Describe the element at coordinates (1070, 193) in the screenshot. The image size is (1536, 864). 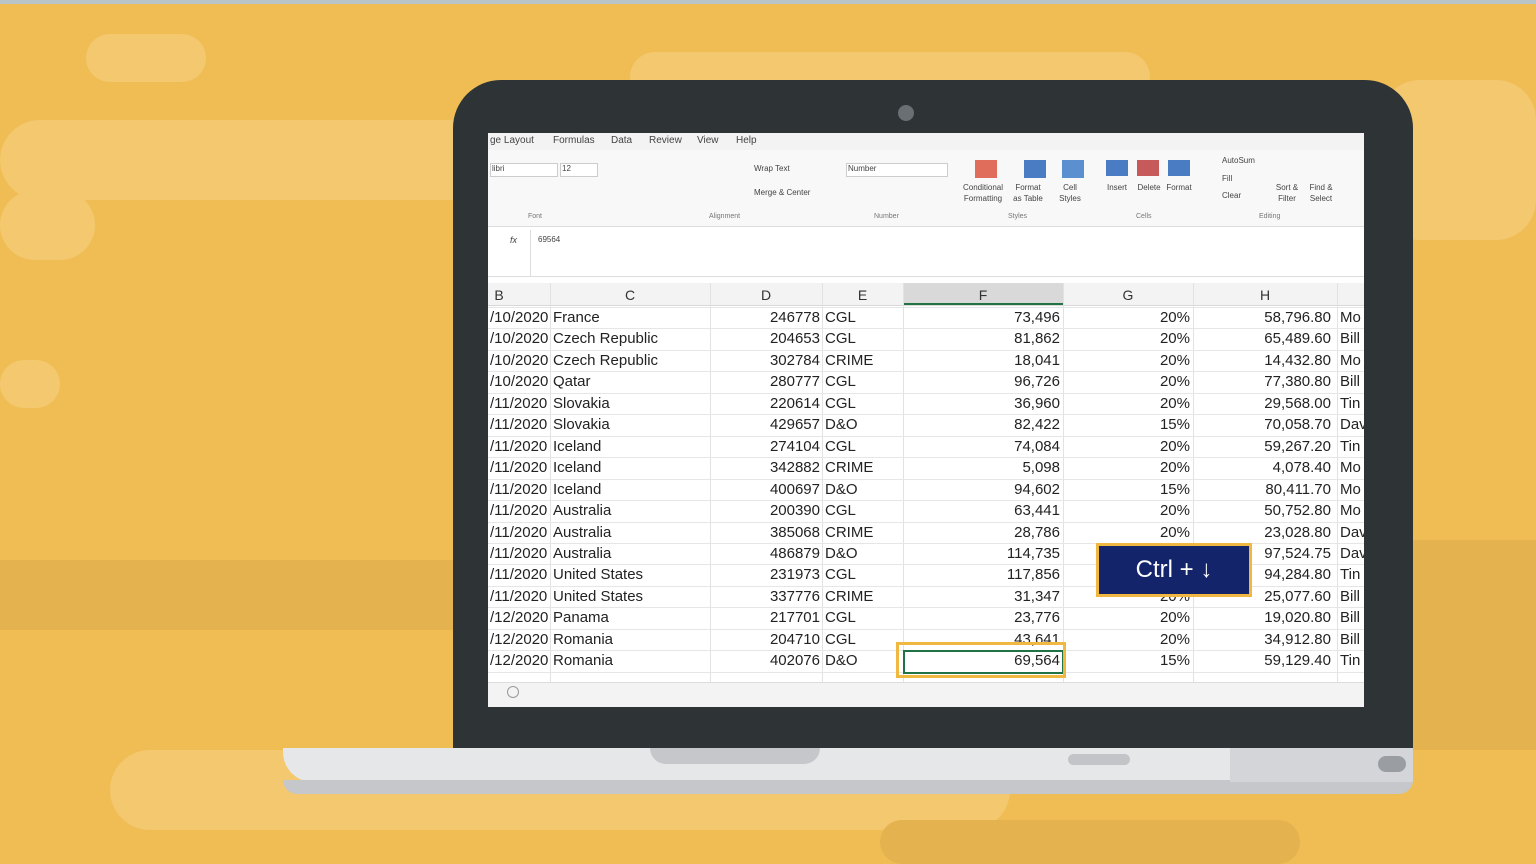
I see `ribbon-button: Cell Styles` at that location.